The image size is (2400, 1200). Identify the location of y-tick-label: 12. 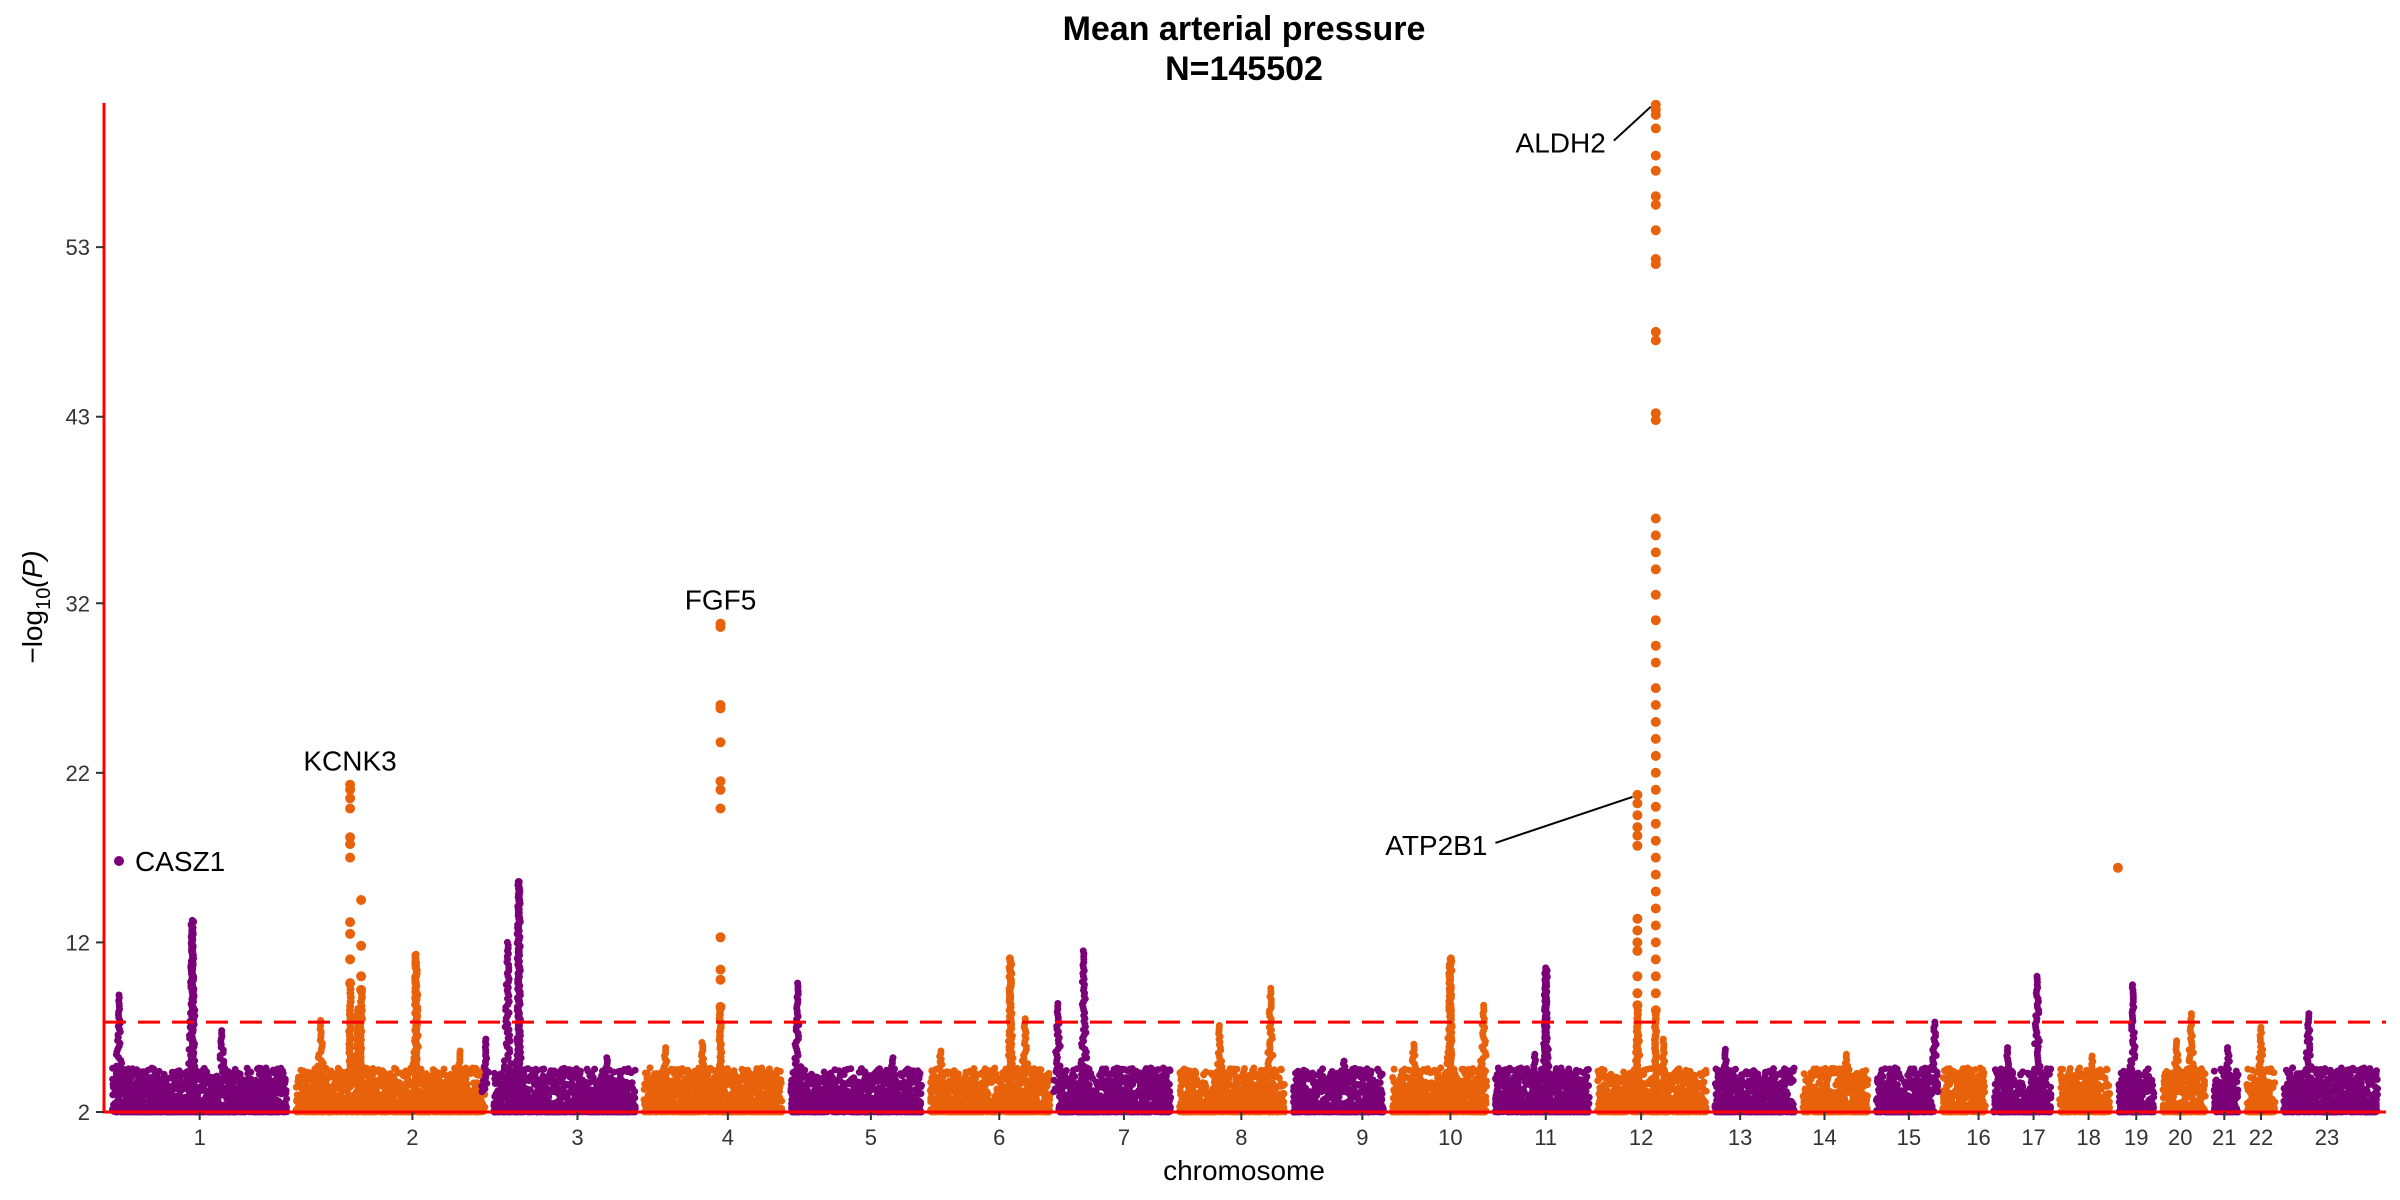
(78, 942).